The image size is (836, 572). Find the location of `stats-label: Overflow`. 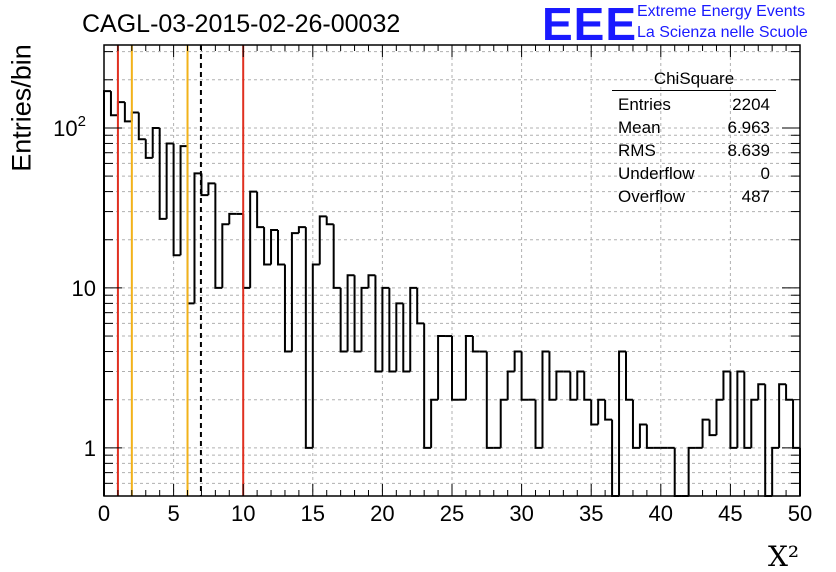

stats-label: Overflow is located at coordinates (652, 196).